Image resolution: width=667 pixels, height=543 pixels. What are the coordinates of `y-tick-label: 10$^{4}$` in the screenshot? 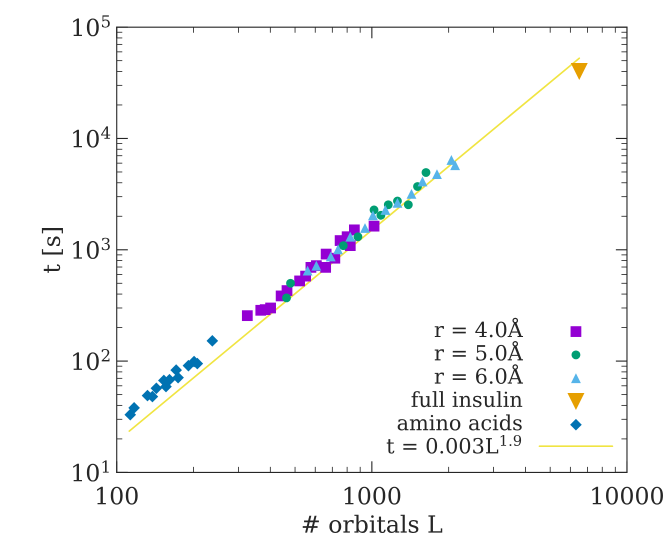 It's located at (91, 137).